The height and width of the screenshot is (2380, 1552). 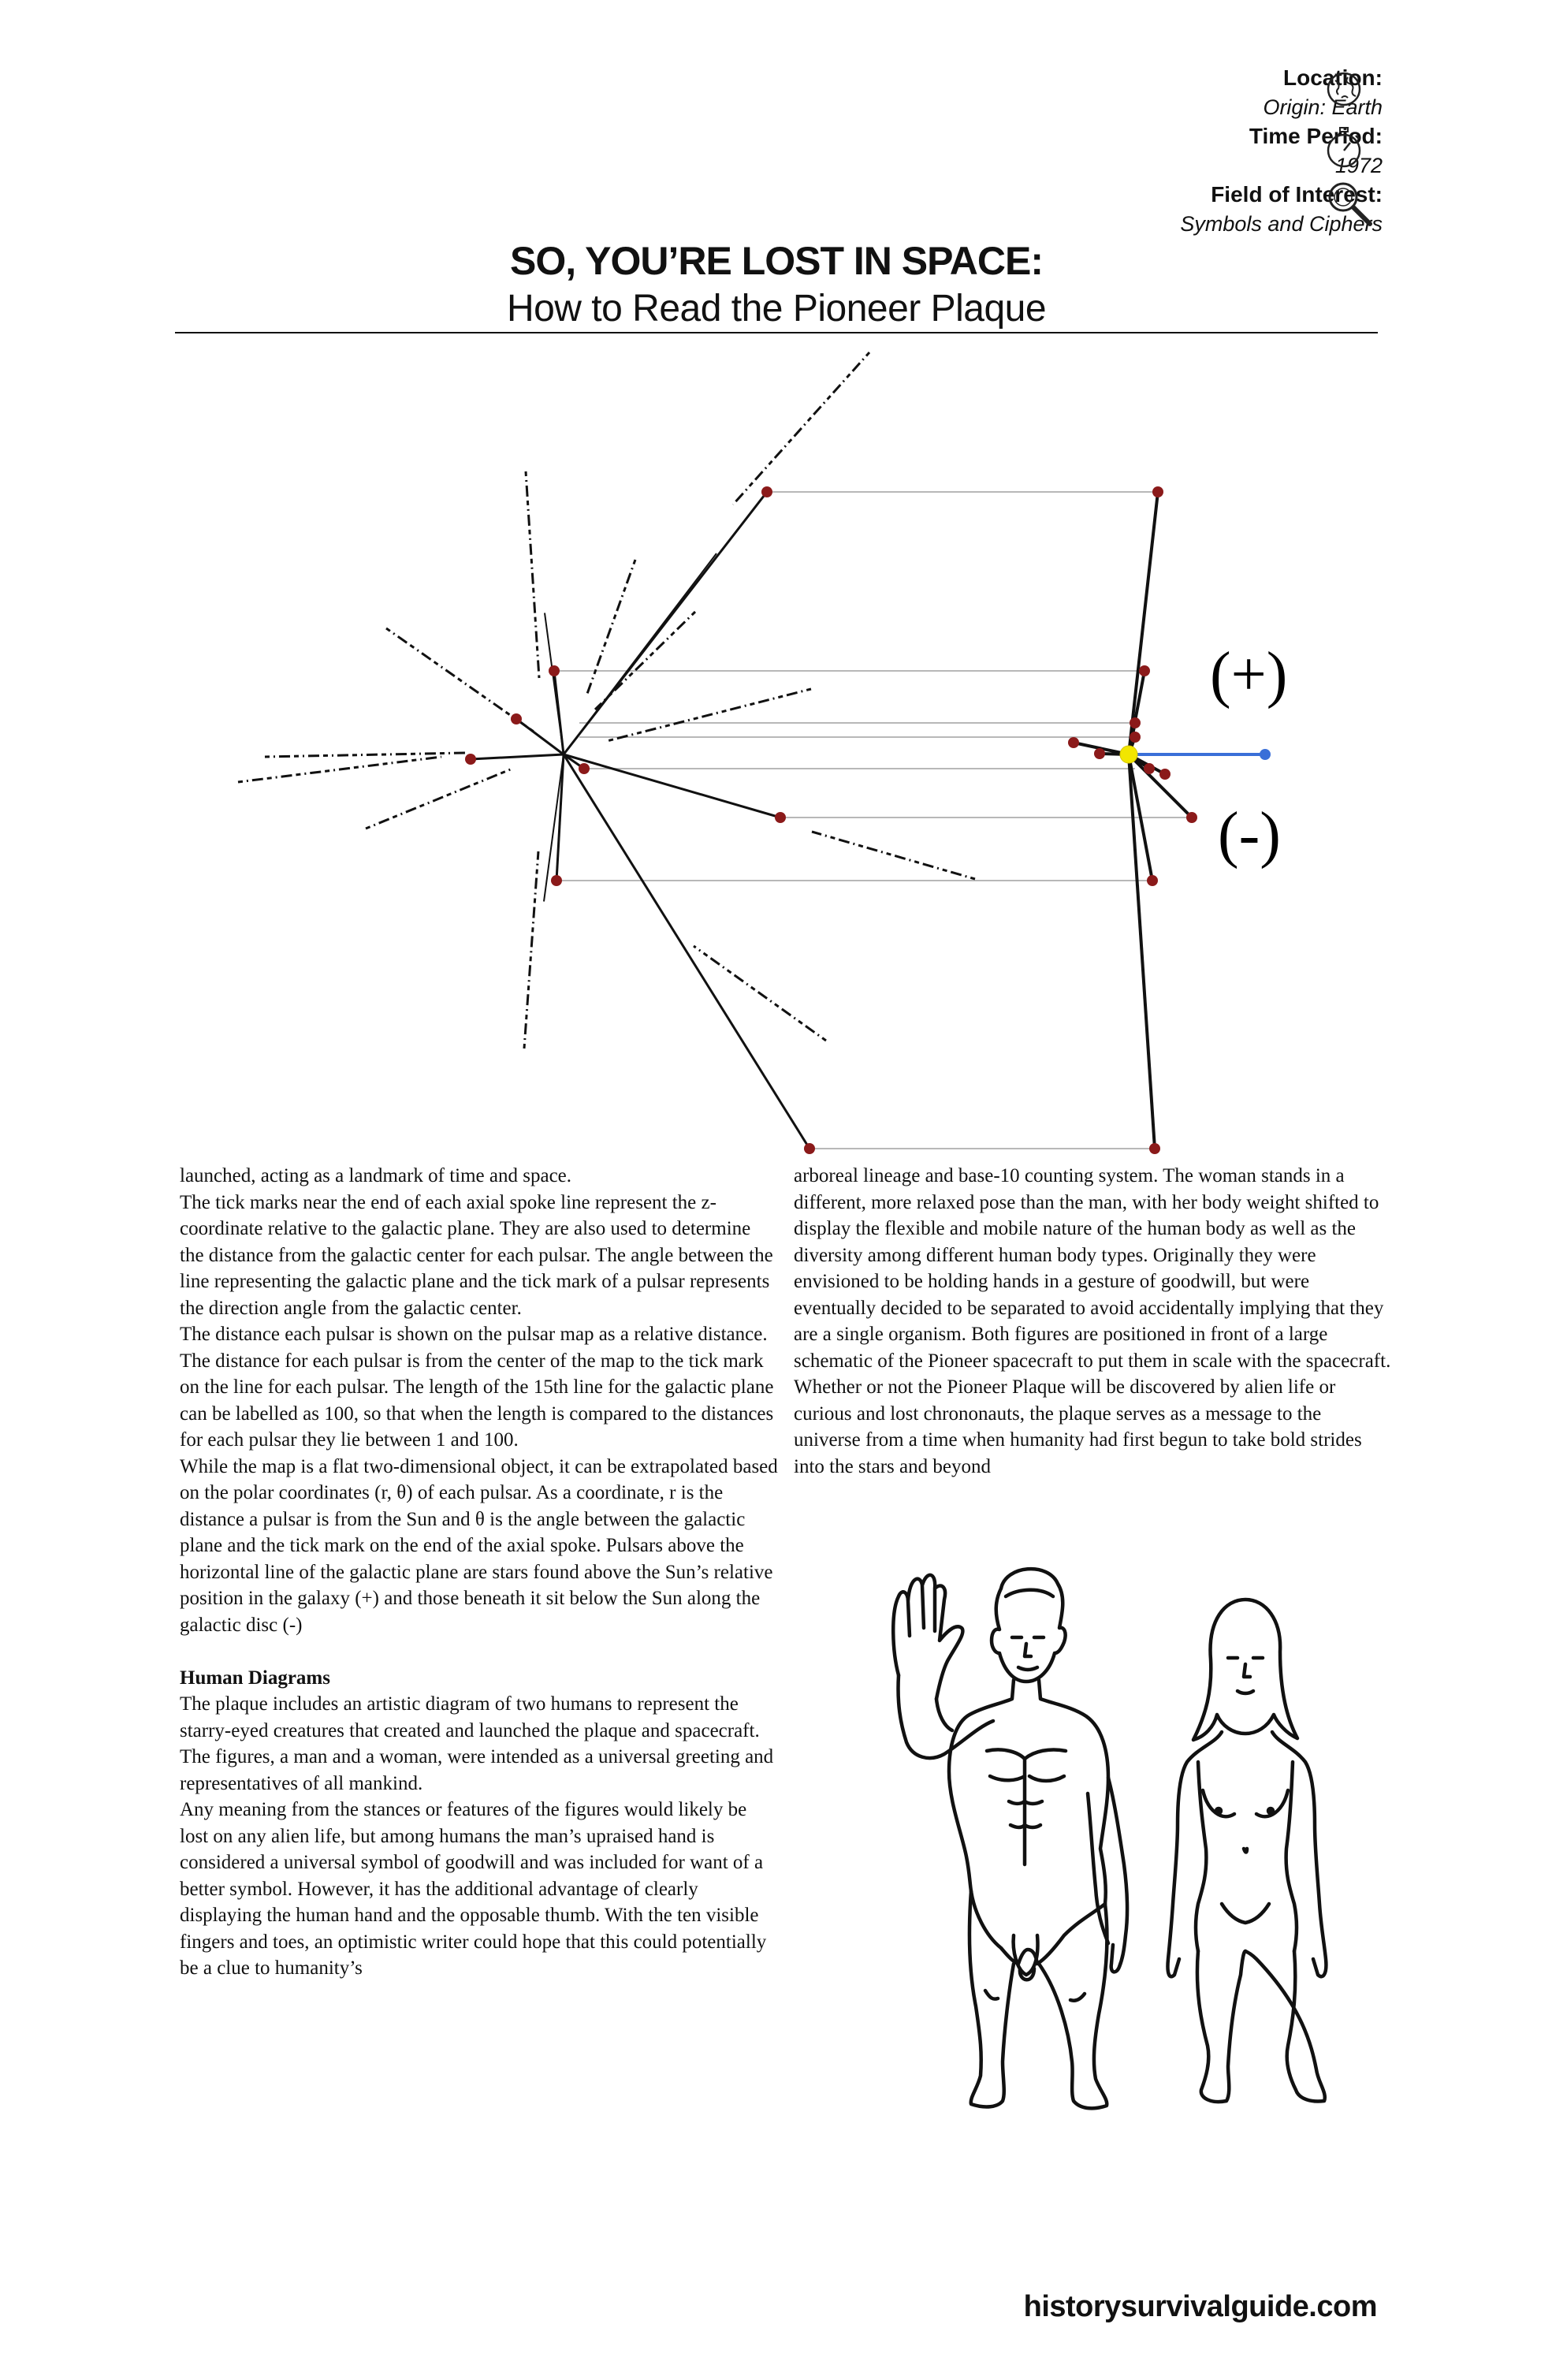 What do you see at coordinates (1281, 224) in the screenshot?
I see `field-value: Symbols and Ciphers` at bounding box center [1281, 224].